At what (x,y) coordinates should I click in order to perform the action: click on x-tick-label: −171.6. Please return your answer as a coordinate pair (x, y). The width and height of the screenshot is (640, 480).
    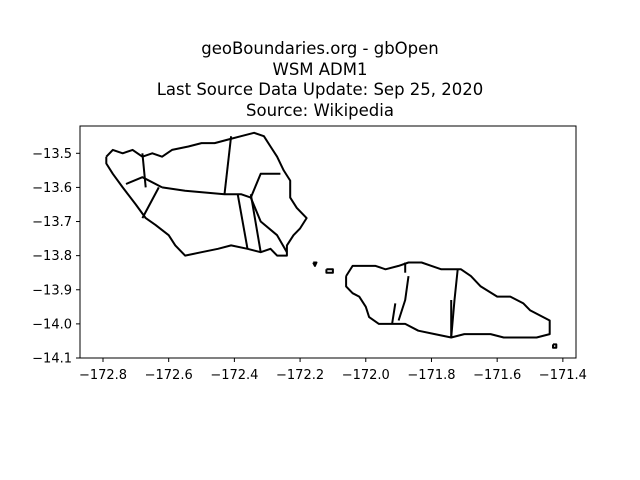
    Looking at the image, I should click on (497, 375).